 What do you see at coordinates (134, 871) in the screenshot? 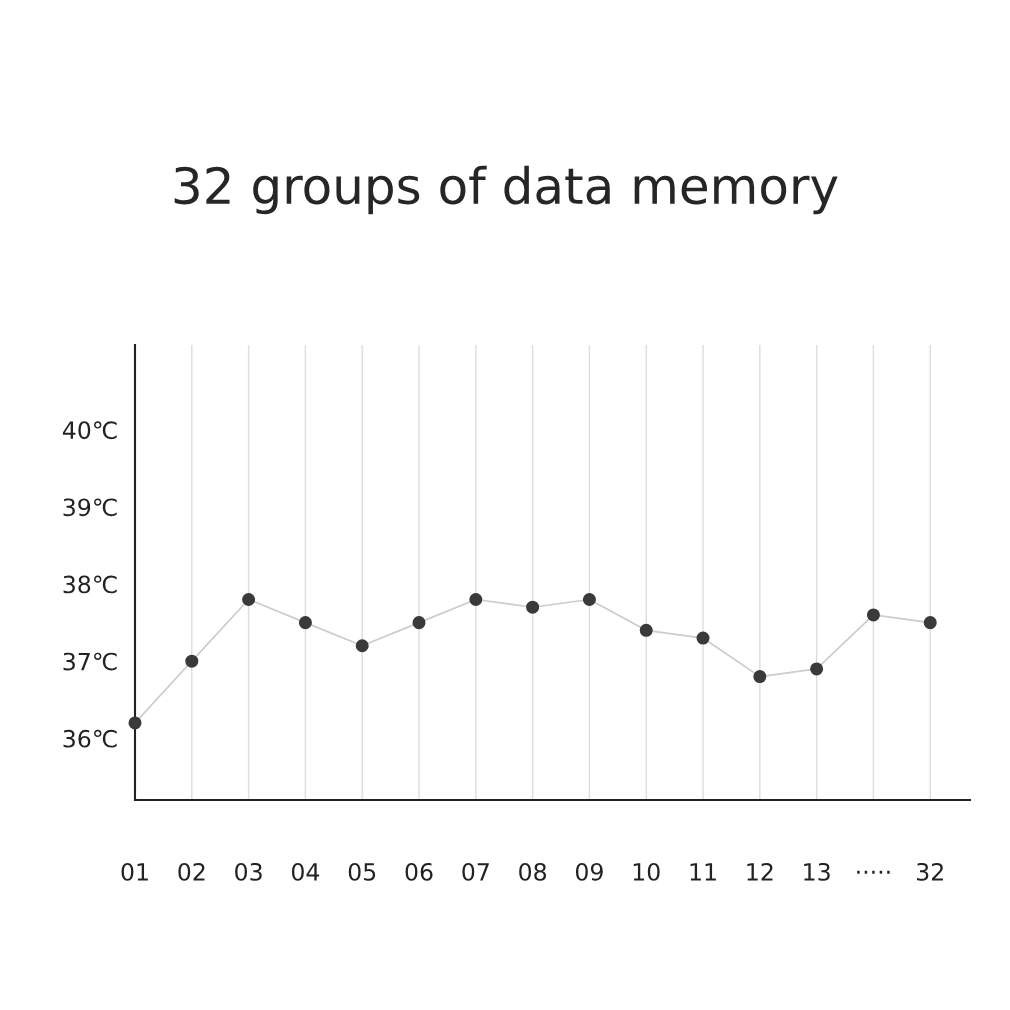
I see `x-tick-label: 01` at bounding box center [134, 871].